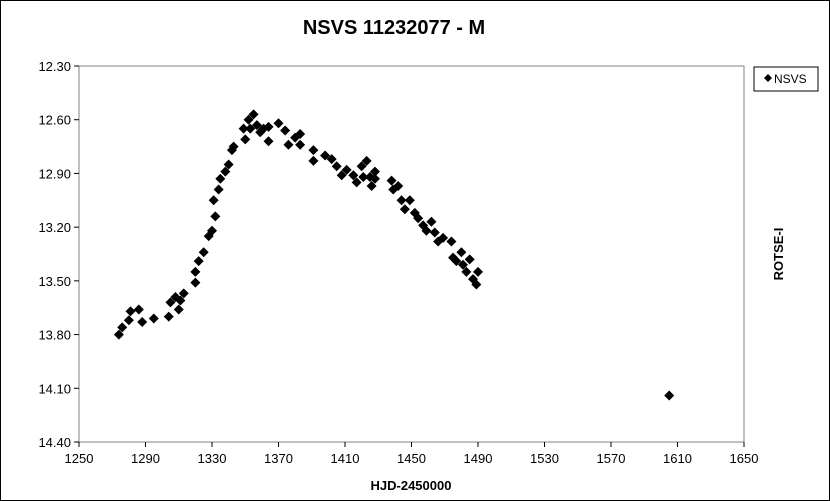 The height and width of the screenshot is (501, 830). I want to click on y-axis-label: ROTSE-I, so click(778, 254).